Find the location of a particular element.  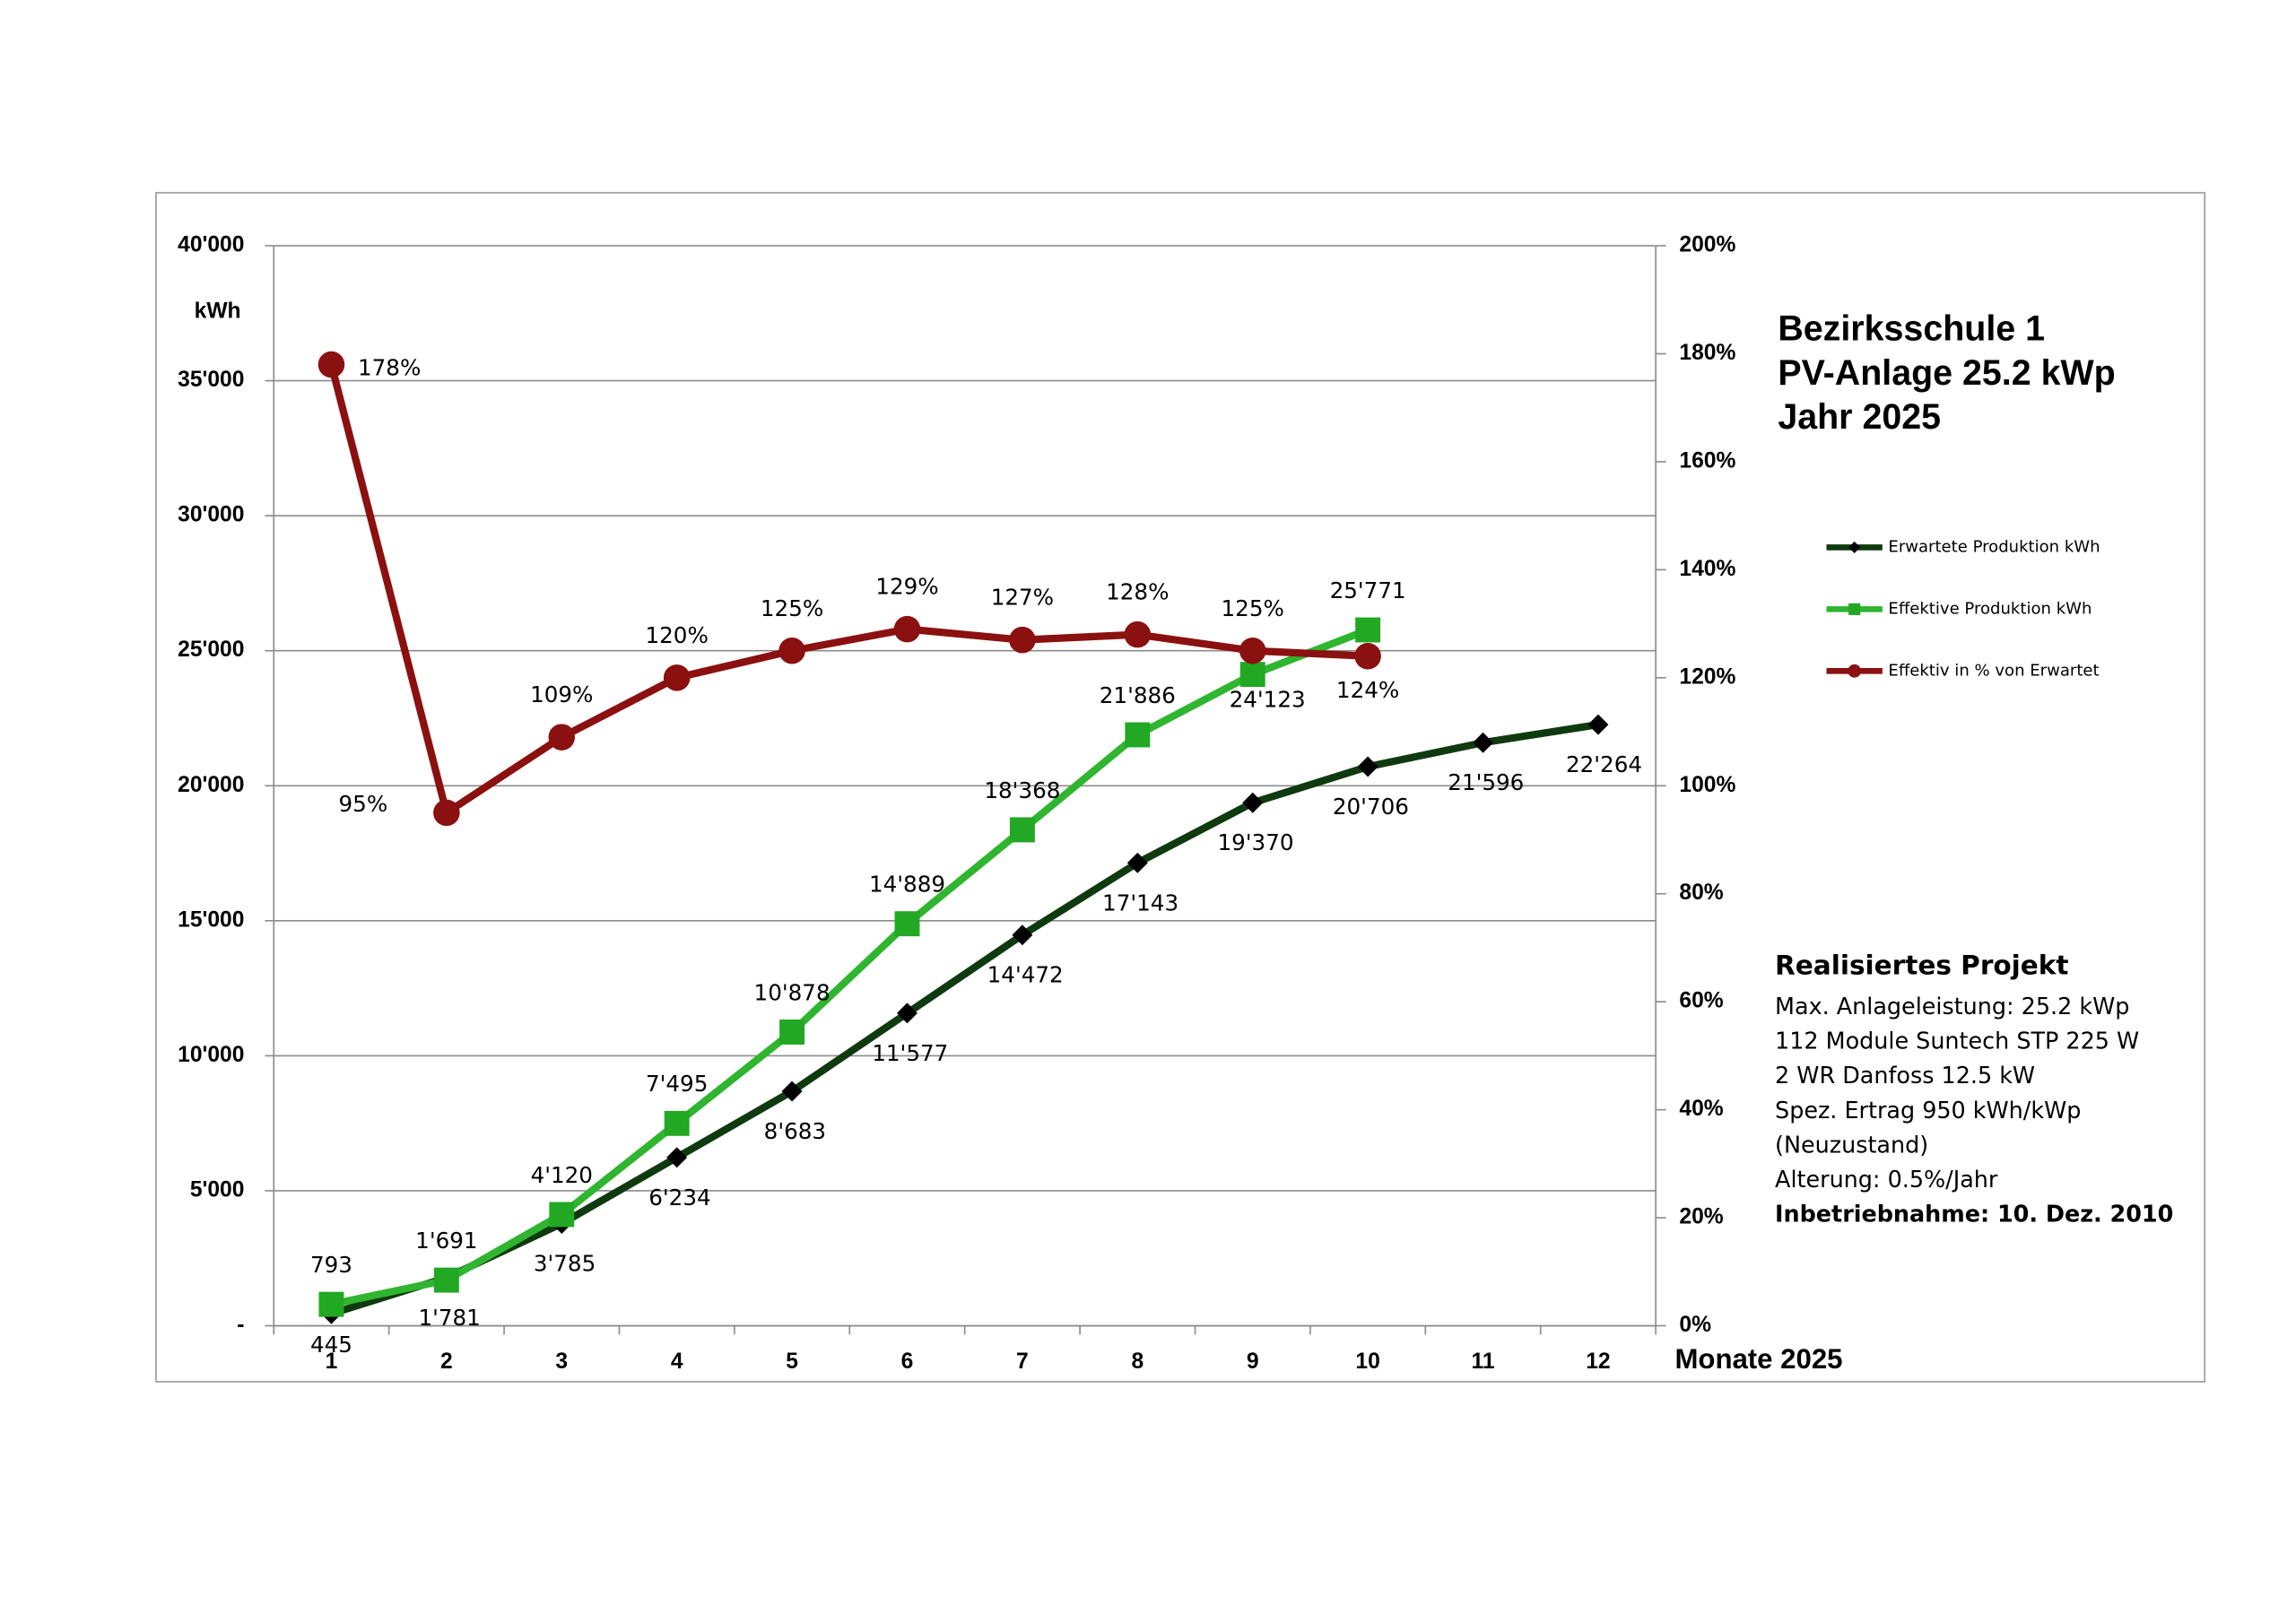

annotation-line: 2 WR Danfoss 12.5 kW is located at coordinates (1905, 1075).